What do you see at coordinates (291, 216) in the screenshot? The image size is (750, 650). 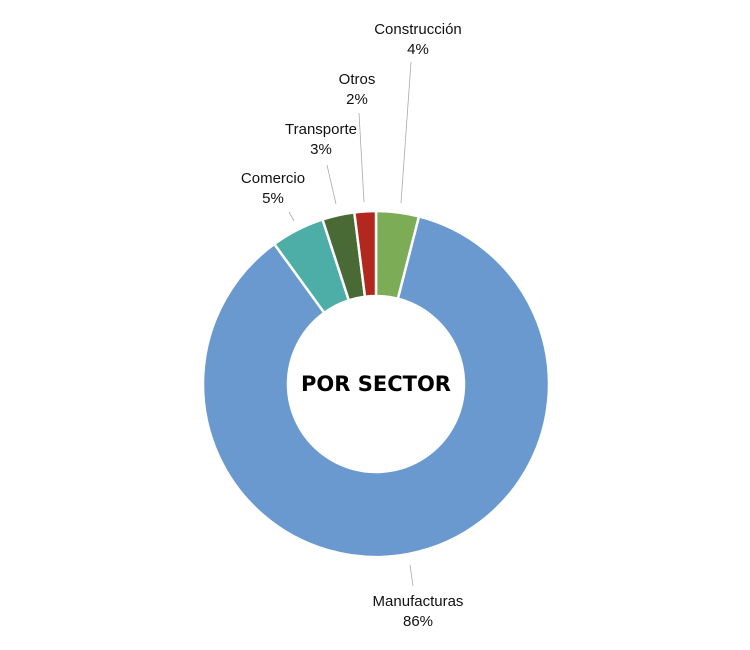 I see `leader-line-comercio` at bounding box center [291, 216].